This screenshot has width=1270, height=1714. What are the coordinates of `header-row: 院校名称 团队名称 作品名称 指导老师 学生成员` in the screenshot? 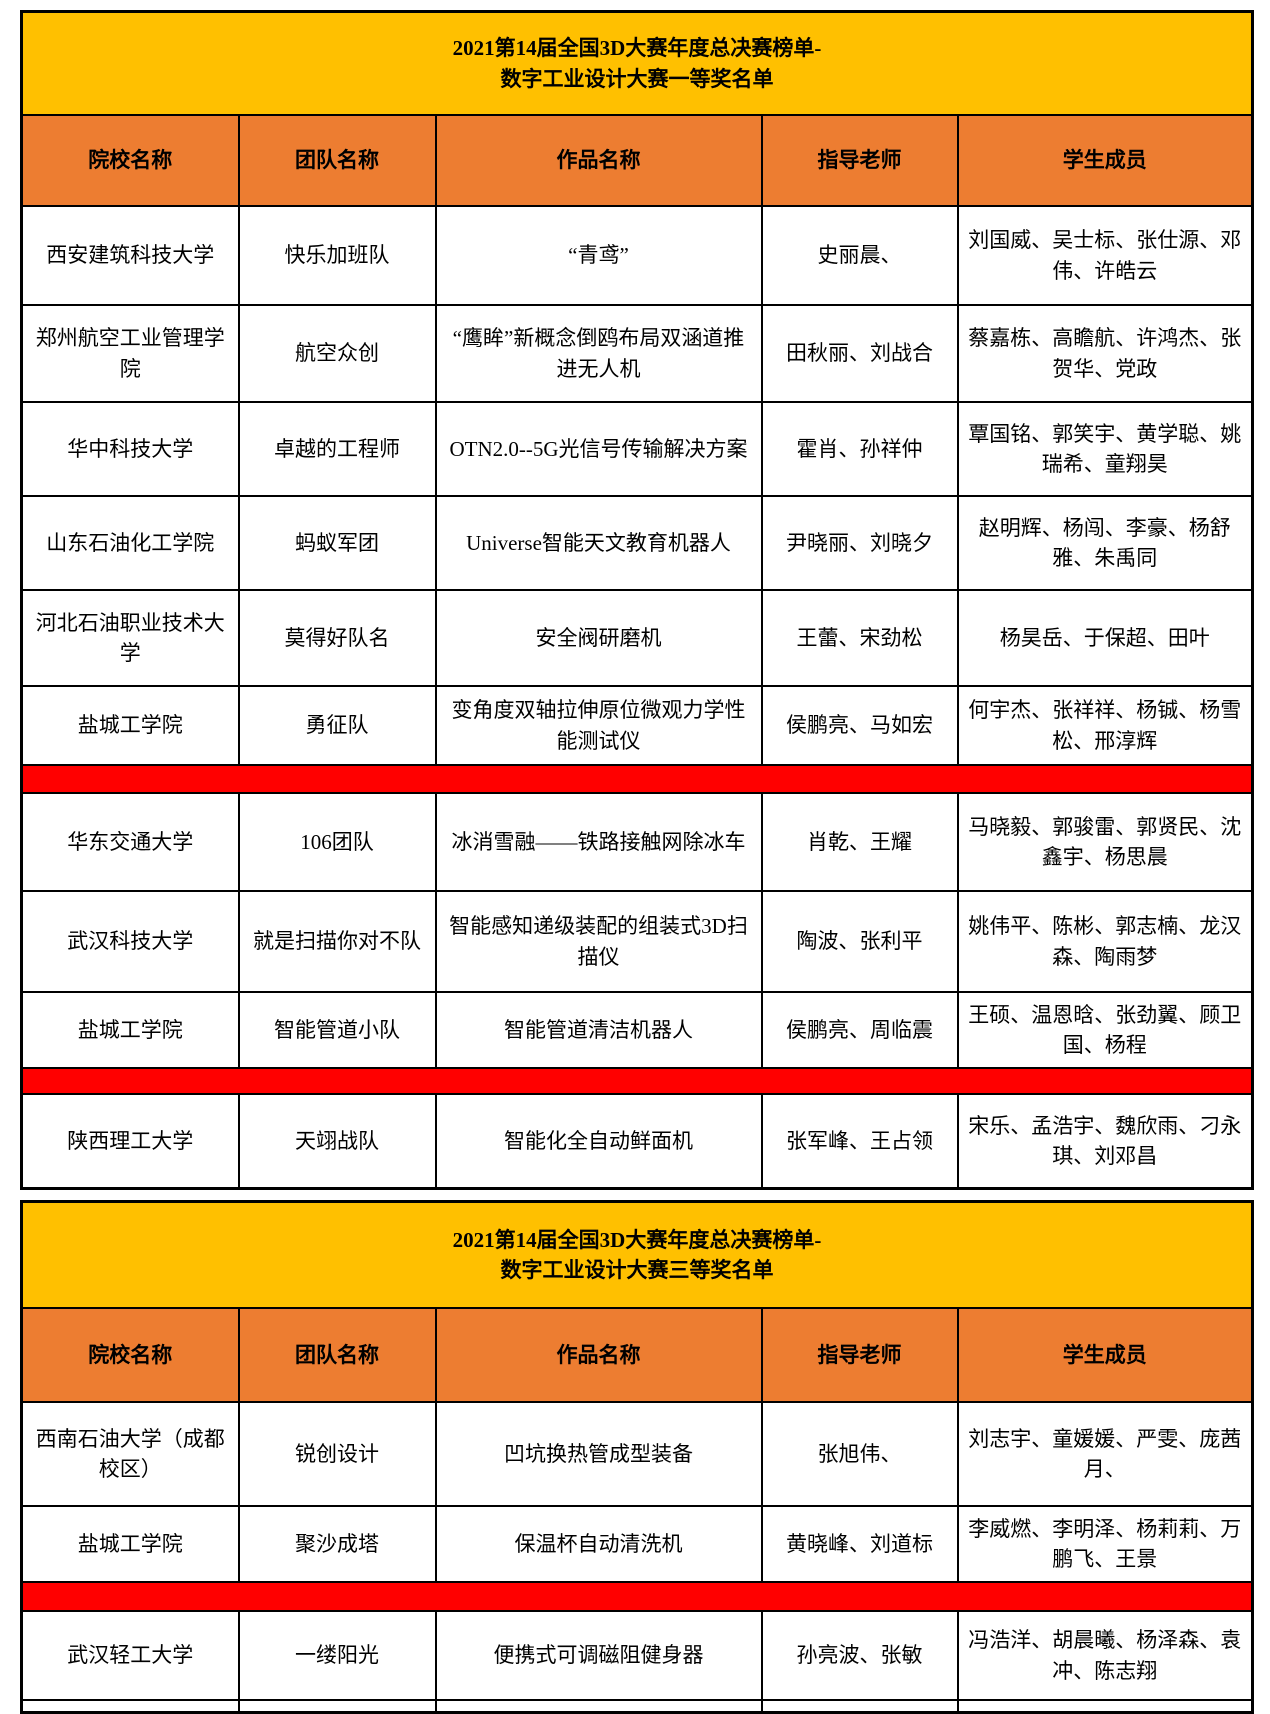 It's located at (637, 160).